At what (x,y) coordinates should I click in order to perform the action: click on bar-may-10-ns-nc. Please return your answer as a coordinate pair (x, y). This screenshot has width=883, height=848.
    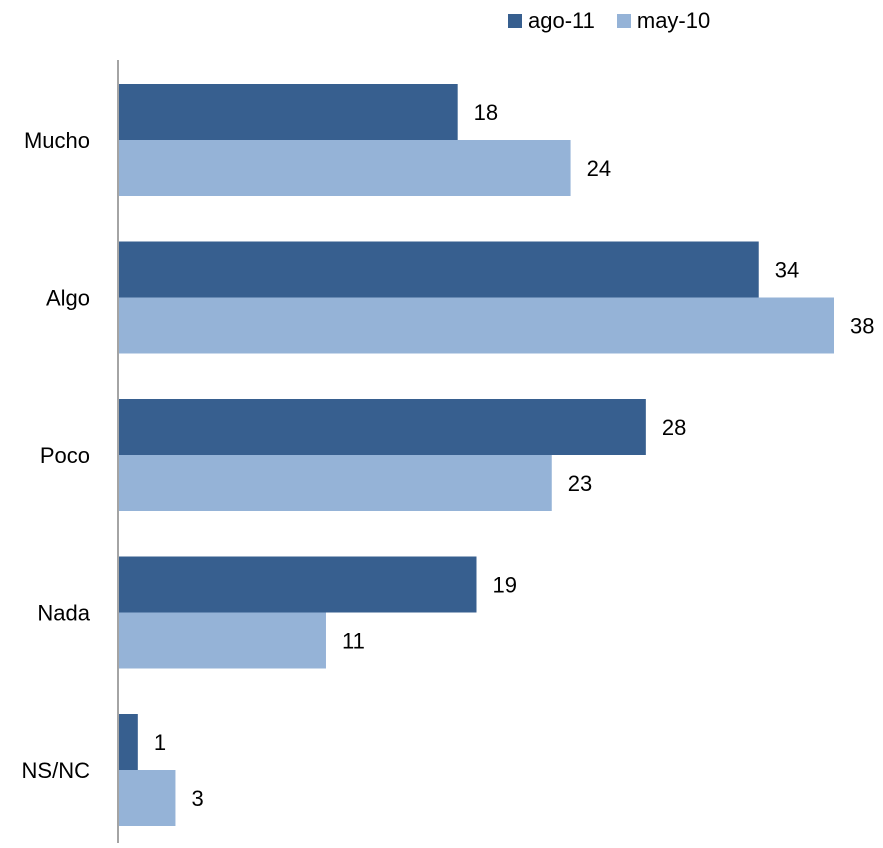
    Looking at the image, I should click on (147, 798).